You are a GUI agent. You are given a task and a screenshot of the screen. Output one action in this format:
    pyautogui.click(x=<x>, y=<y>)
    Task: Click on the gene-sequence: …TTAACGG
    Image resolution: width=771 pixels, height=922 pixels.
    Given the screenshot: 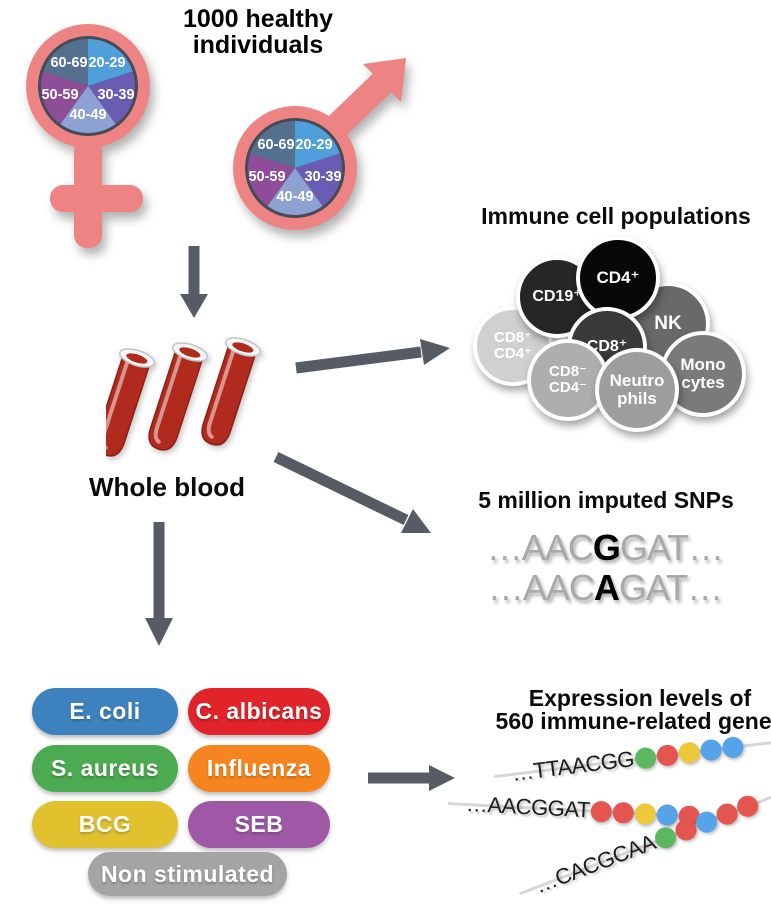 What is the action you would take?
    pyautogui.click(x=573, y=766)
    